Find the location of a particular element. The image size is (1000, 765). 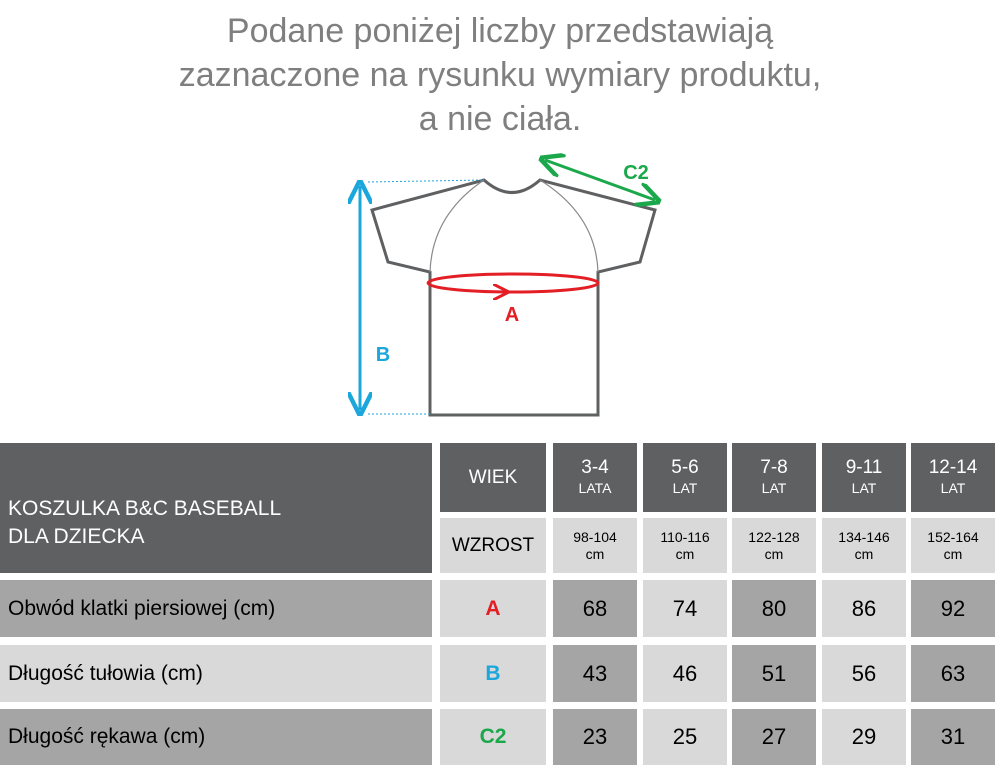

value-cell: 51 is located at coordinates (774, 673).